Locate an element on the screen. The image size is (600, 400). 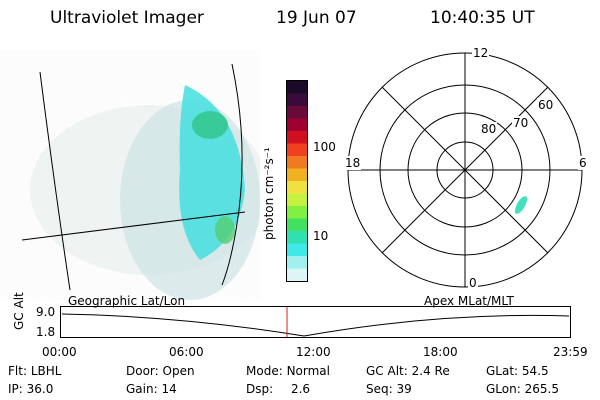
colorbar-label-wrap: photon cm⁻²s⁻¹ is located at coordinates (272, 200).